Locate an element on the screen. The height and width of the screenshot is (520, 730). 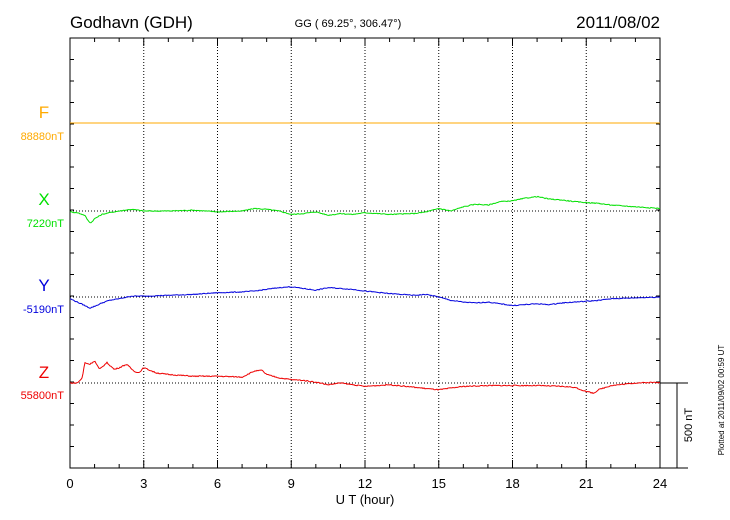
x-tick-label: 12 is located at coordinates (365, 483).